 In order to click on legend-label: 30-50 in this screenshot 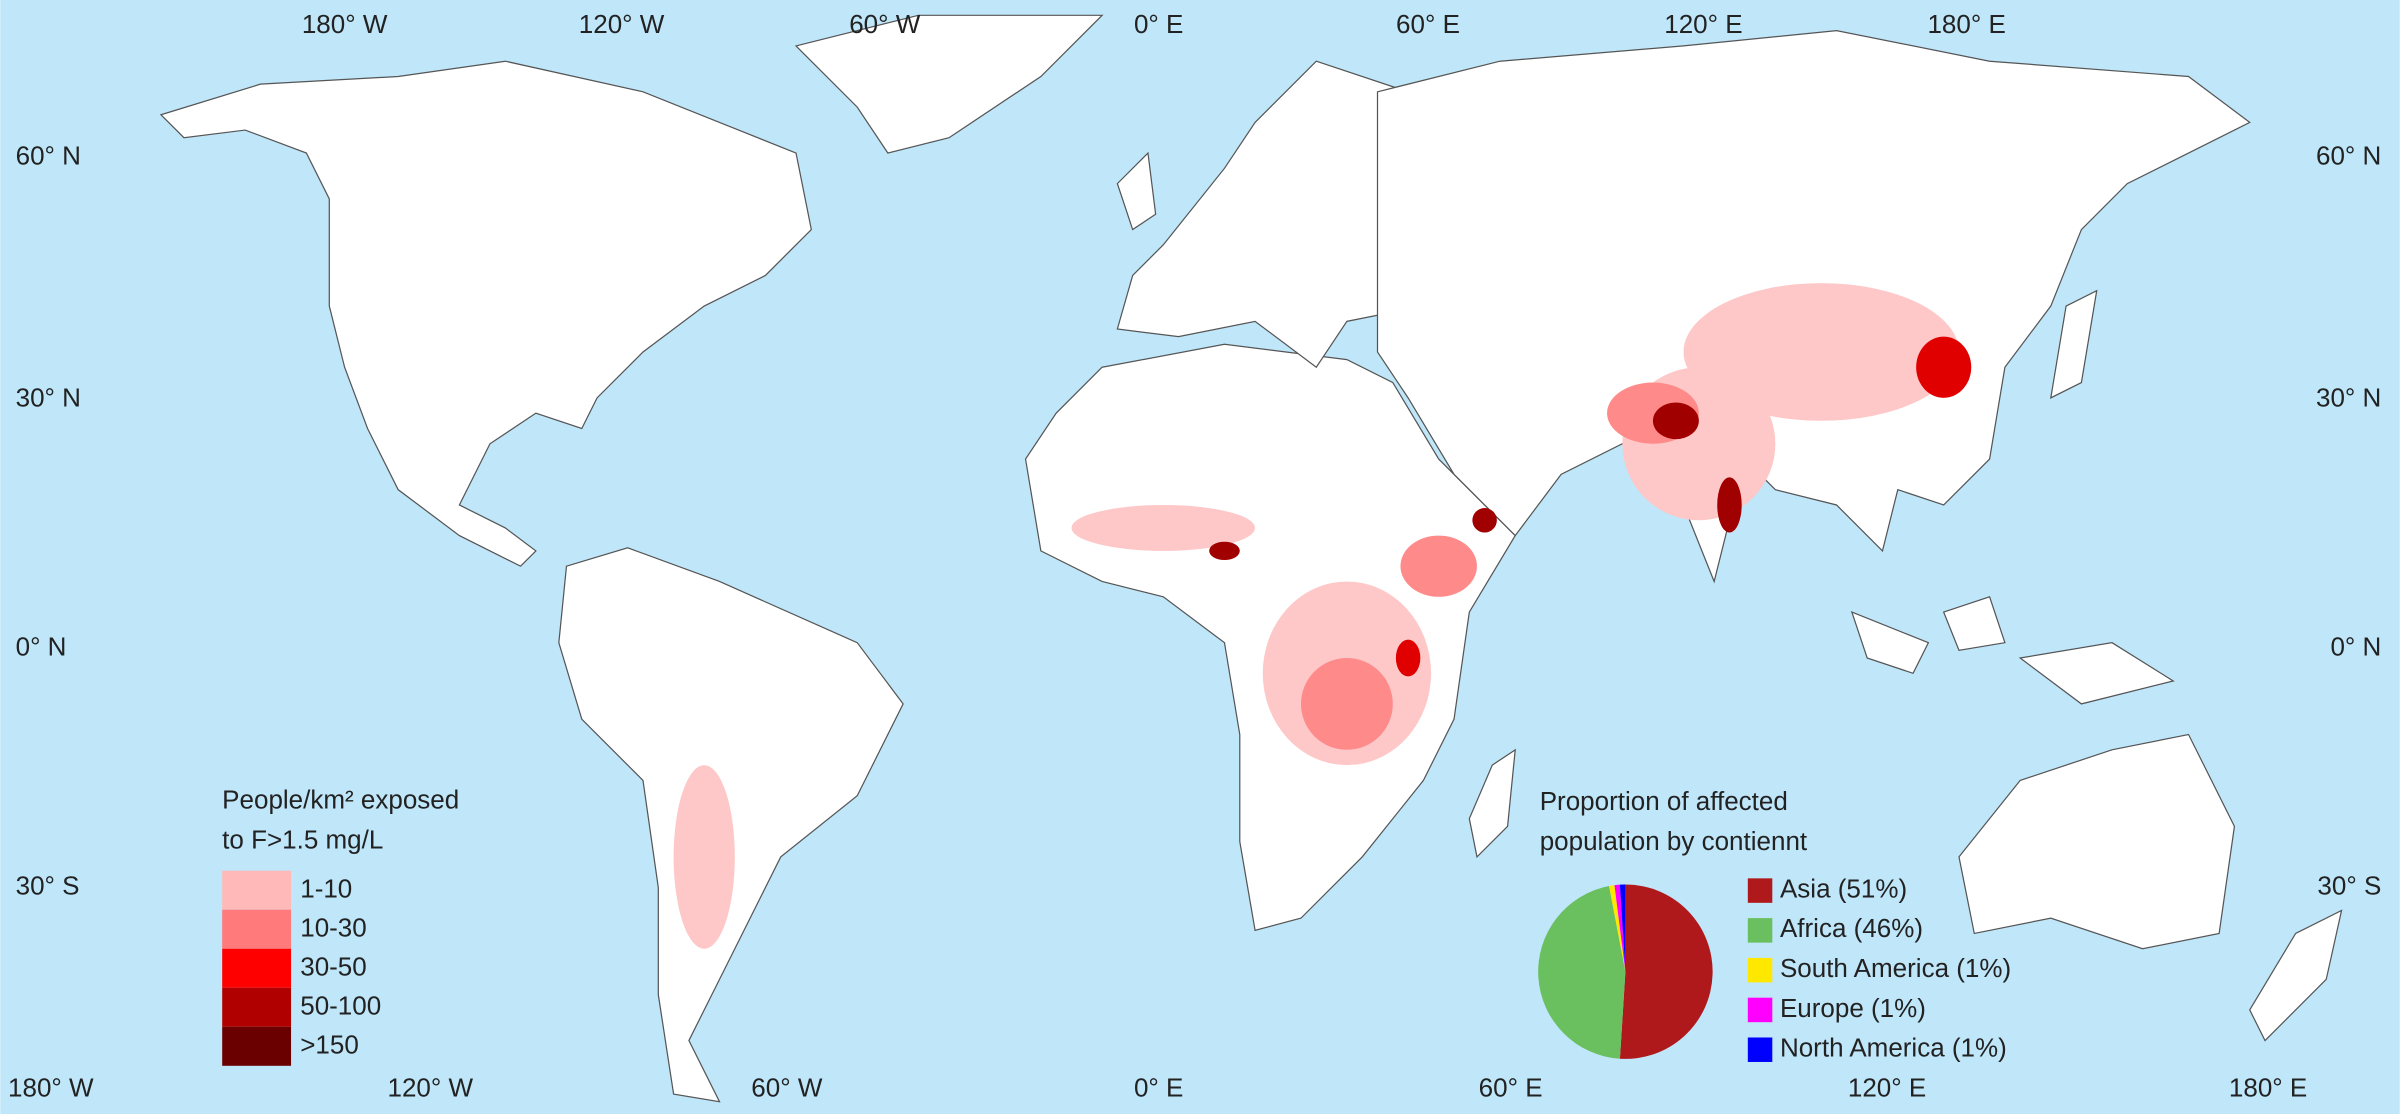, I will do `click(333, 967)`.